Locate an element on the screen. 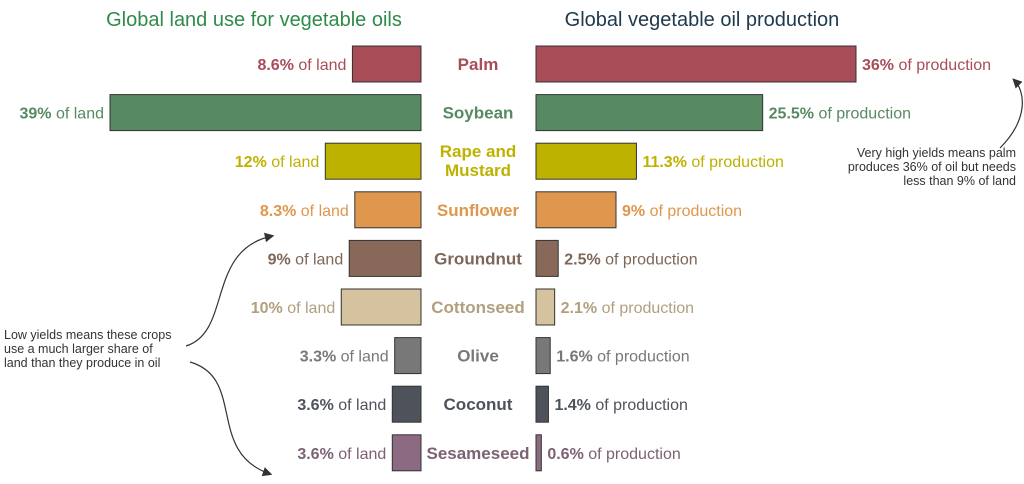  land-label: 3.3% of land is located at coordinates (344, 357).